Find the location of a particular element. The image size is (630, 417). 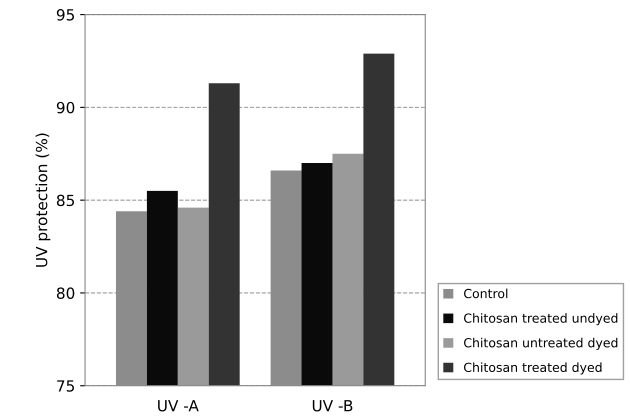

legend-label: Chitosan treated dyed is located at coordinates (533, 368).